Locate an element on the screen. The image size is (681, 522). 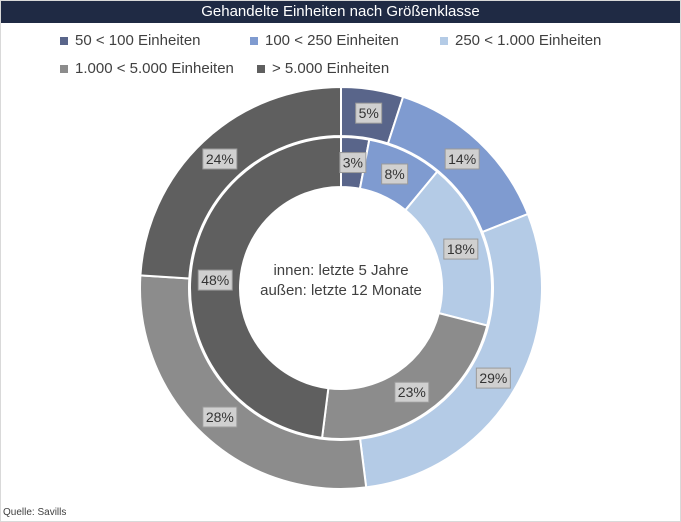
data-label: 23% is located at coordinates (412, 392).